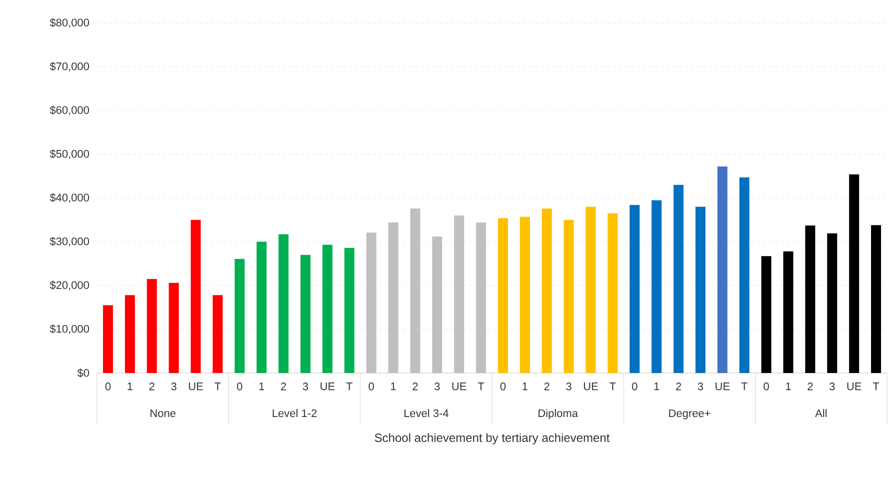 The width and height of the screenshot is (891, 480). What do you see at coordinates (163, 413) in the screenshot?
I see `text: None` at bounding box center [163, 413].